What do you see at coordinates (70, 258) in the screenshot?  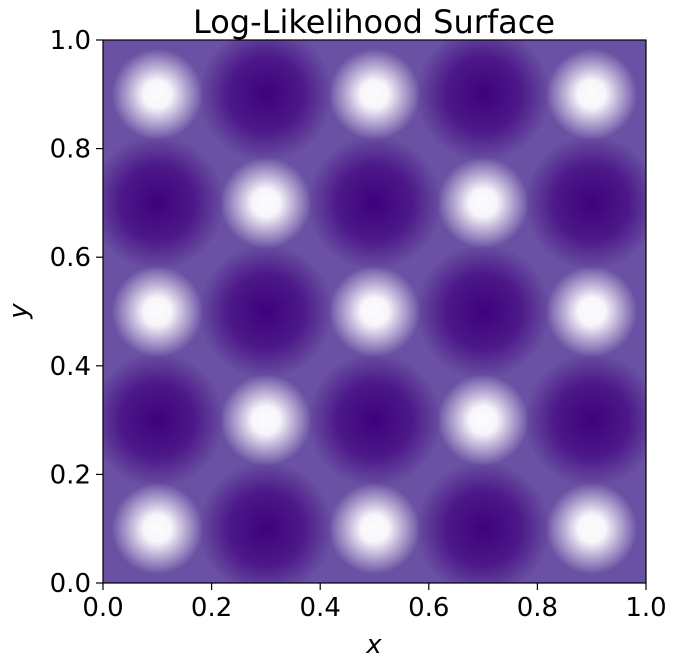 I see `y-tick-label: 0.6` at bounding box center [70, 258].